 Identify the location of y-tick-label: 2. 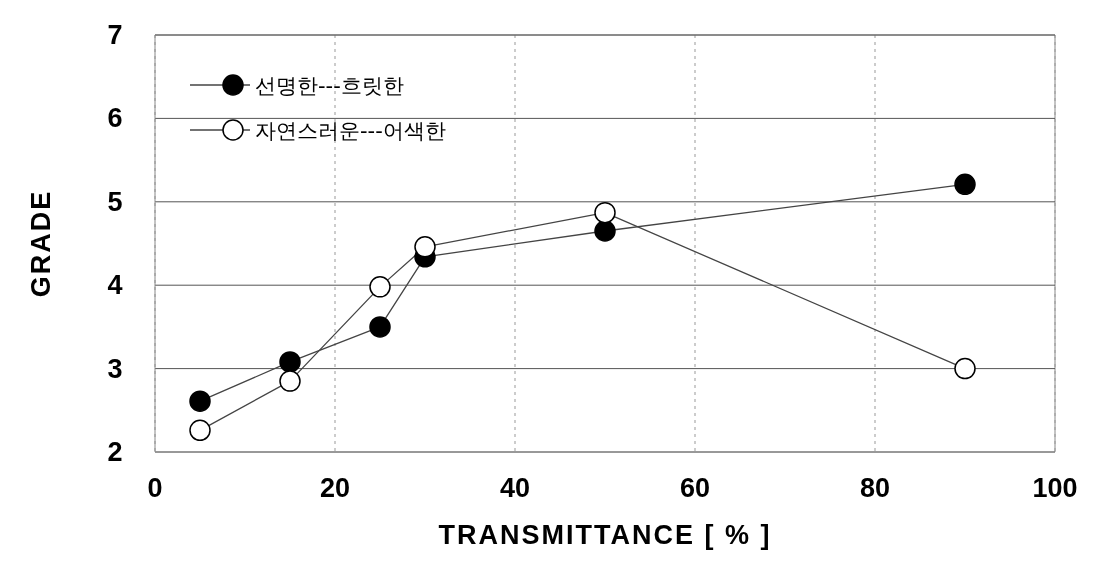
(115, 452).